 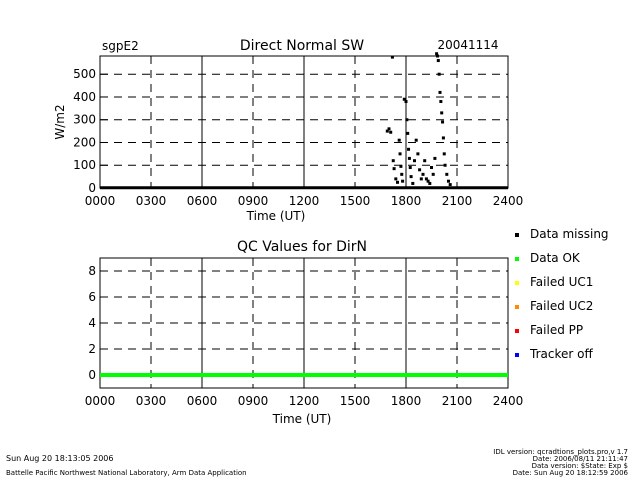 What do you see at coordinates (202, 201) in the screenshot?
I see `chart1-x-tick-label: 0600` at bounding box center [202, 201].